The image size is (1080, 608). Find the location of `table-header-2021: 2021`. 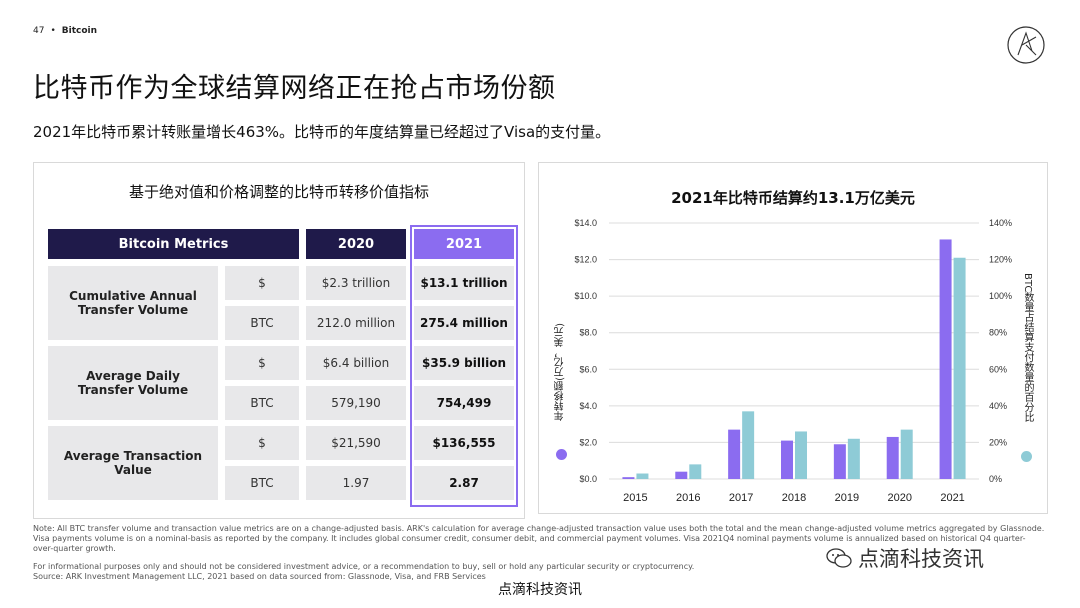

table-header-2021: 2021 is located at coordinates (464, 244).